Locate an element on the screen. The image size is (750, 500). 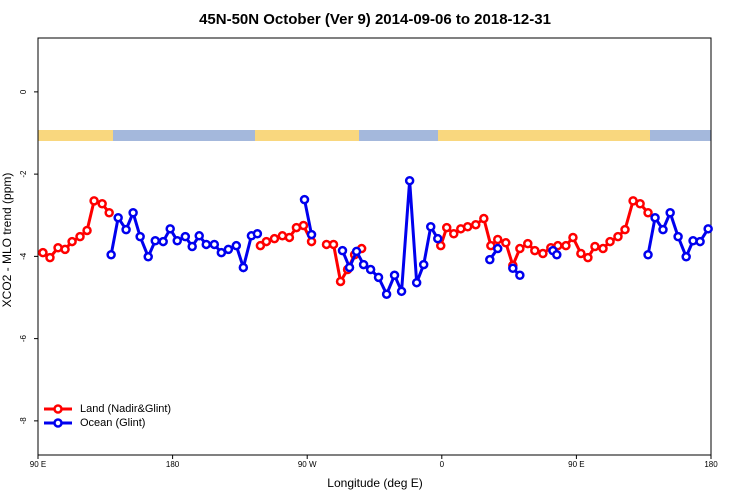
land-ocean-strip is located at coordinates (374, 135).